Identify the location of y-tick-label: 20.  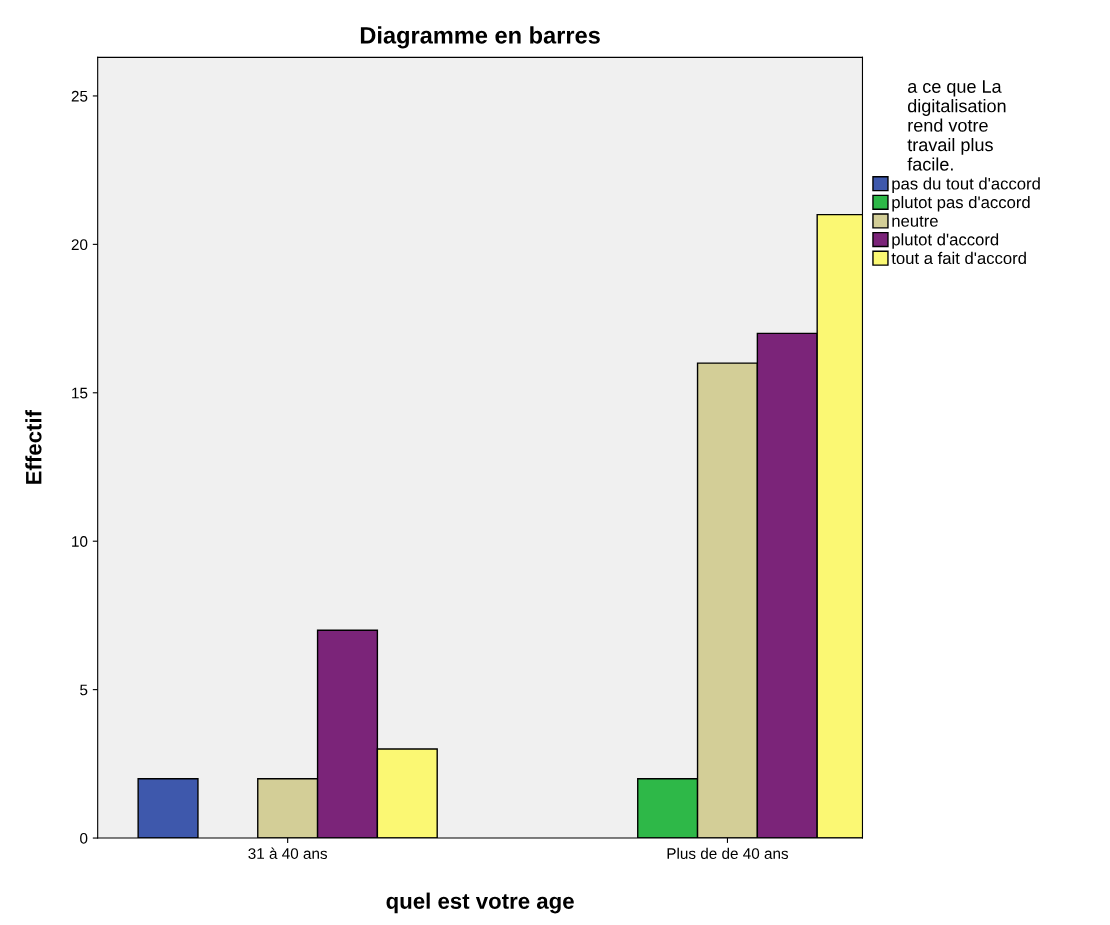
(79, 245).